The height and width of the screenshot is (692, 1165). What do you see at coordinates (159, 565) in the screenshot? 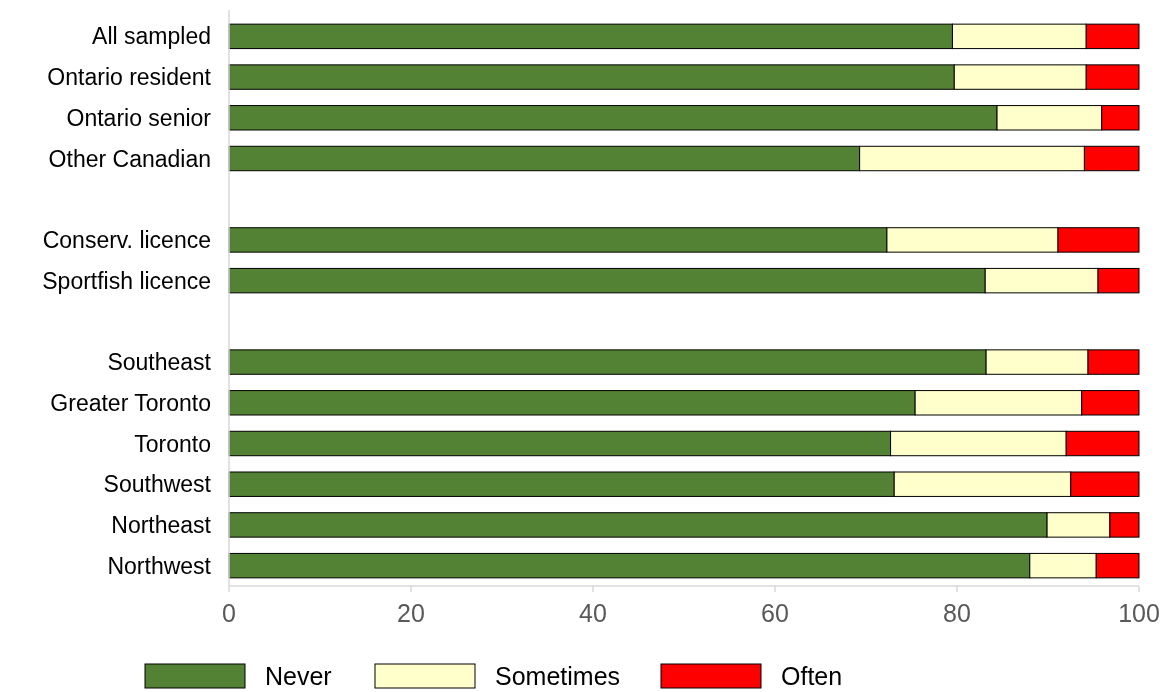
I see `y-tick-label: Northwest` at bounding box center [159, 565].